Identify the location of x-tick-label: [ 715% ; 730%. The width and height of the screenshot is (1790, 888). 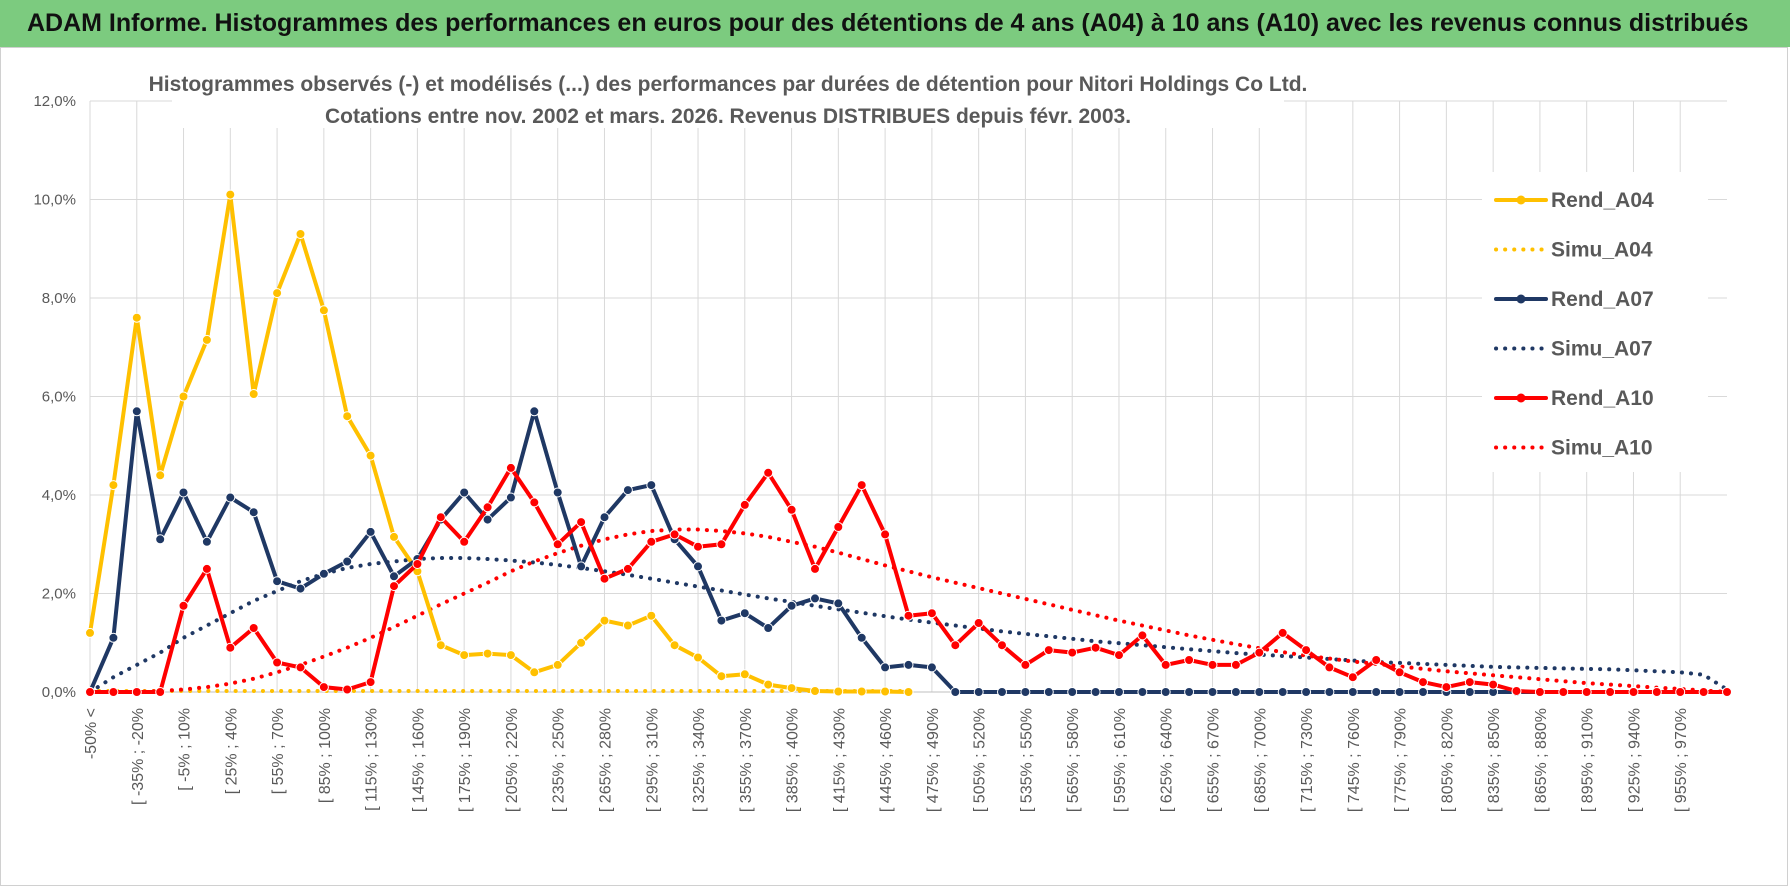
(1307, 760).